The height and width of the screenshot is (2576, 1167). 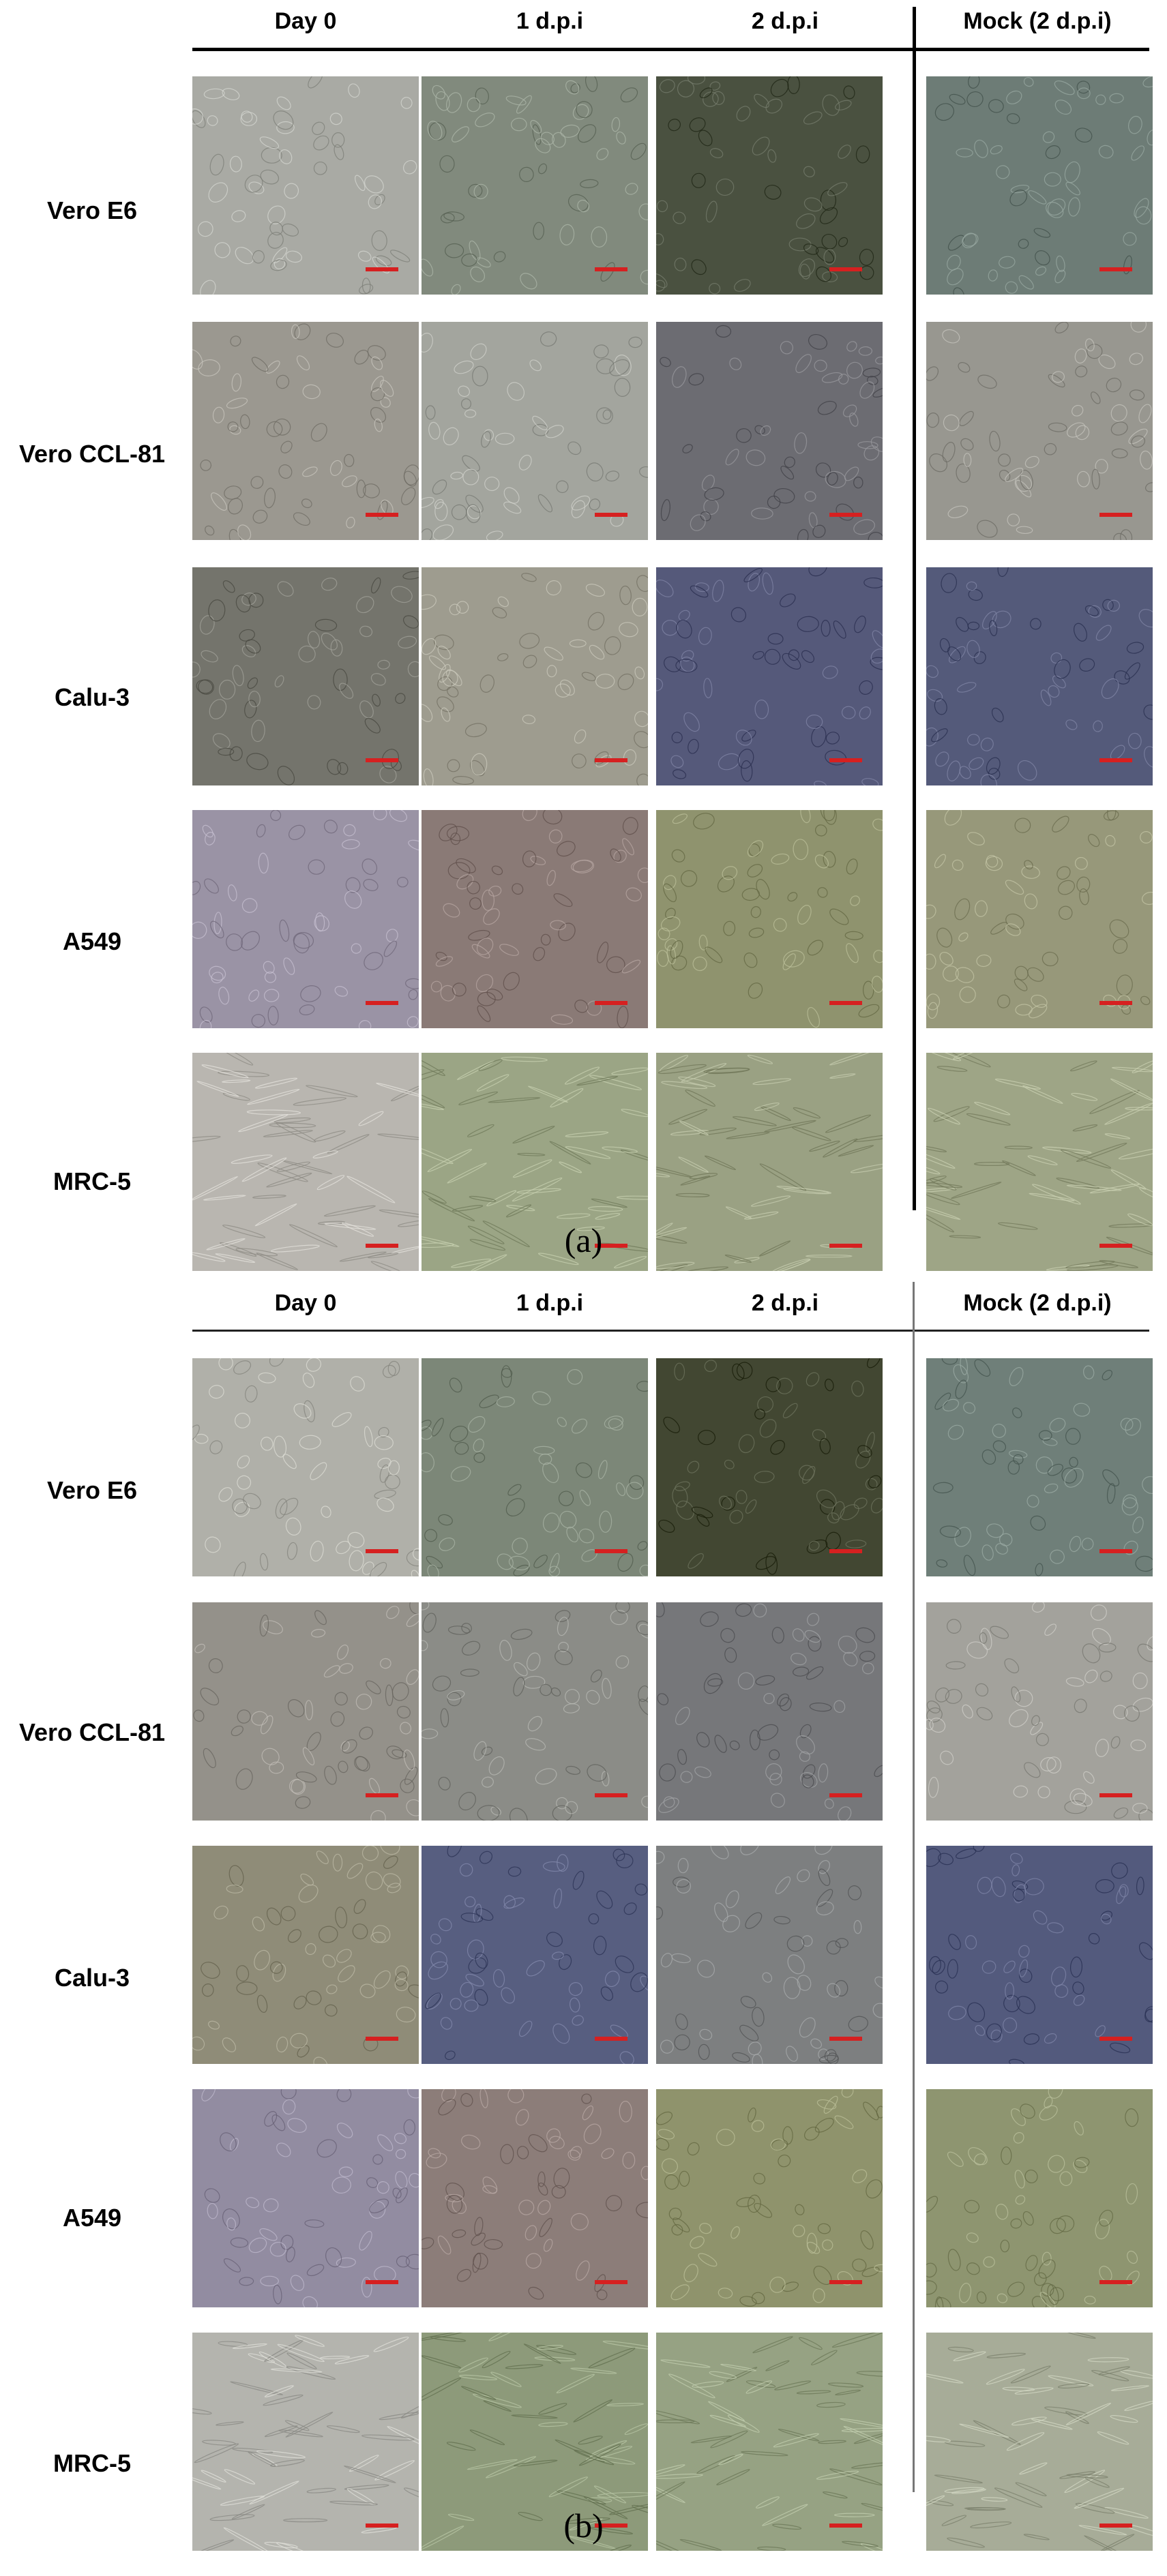 I want to click on micrograph-vero-e6-2dpi, so click(x=769, y=1467).